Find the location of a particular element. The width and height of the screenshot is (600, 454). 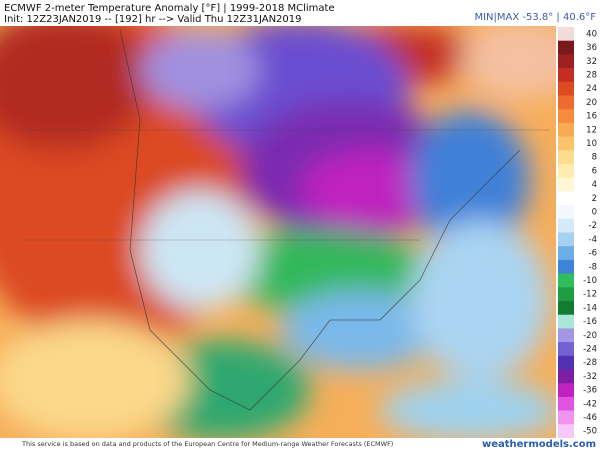

colorbar-label: 12 is located at coordinates (591, 130).